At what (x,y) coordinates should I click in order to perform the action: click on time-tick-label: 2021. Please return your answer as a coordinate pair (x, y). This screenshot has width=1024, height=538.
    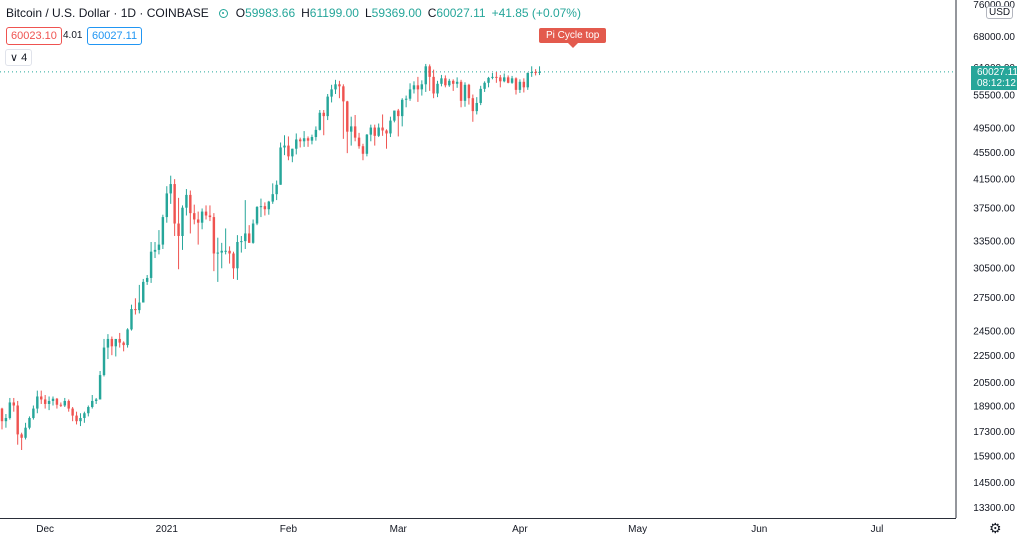
    Looking at the image, I should click on (167, 529).